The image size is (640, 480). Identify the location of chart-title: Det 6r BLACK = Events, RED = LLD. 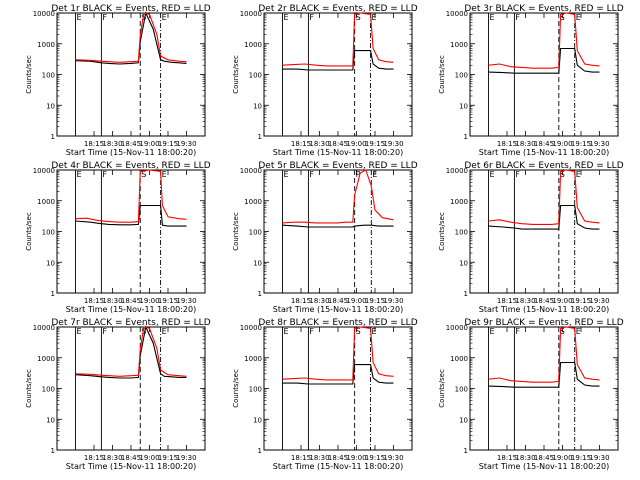
(543, 166).